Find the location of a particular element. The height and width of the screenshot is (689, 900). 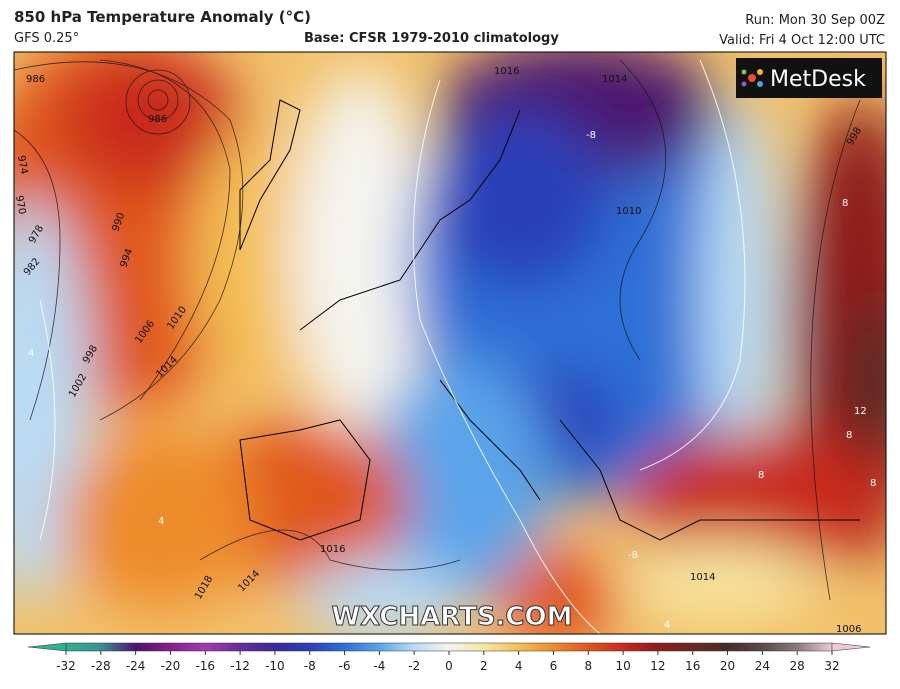

colorbar-tick-label: -2 is located at coordinates (414, 666).